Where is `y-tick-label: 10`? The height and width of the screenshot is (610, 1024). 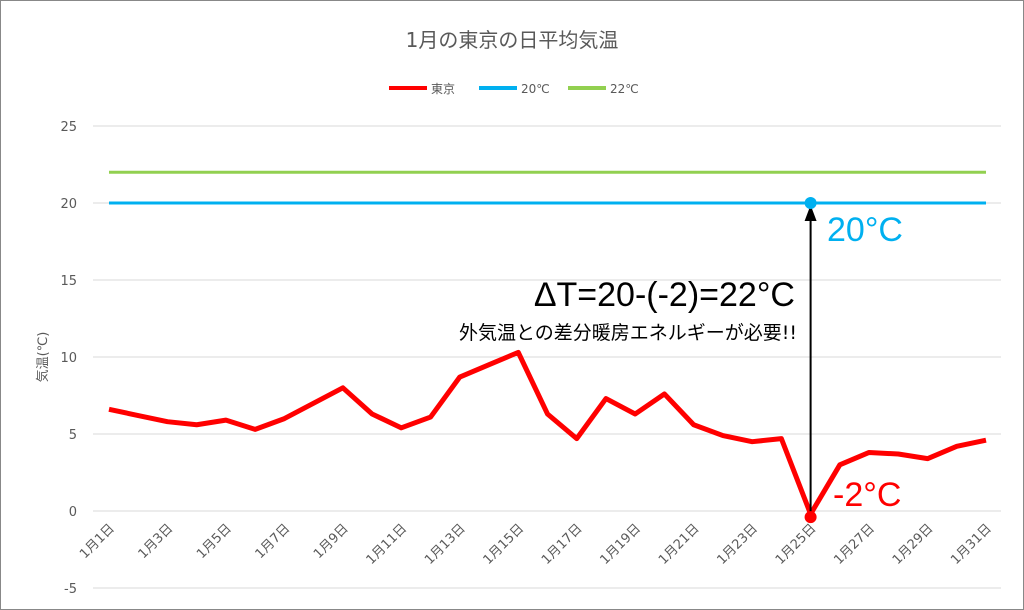
y-tick-label: 10 is located at coordinates (68, 358).